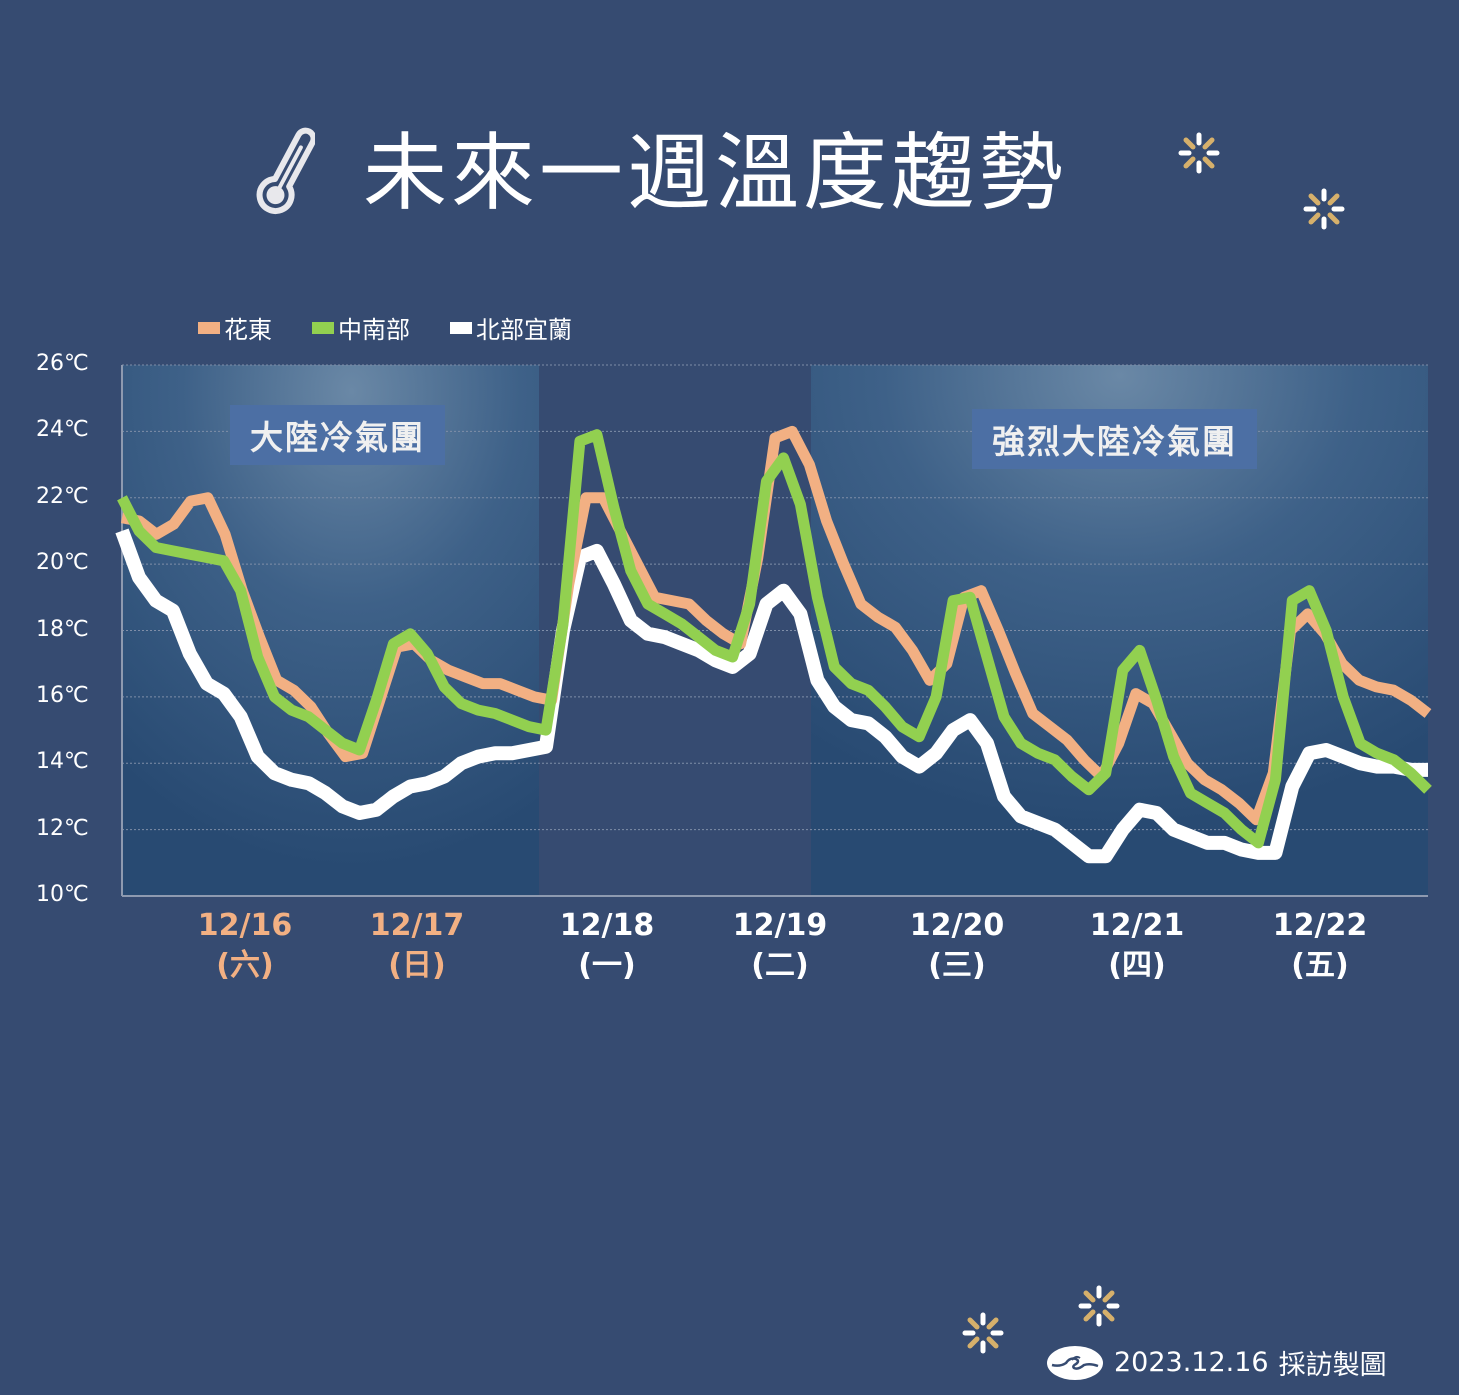 This screenshot has width=1459, height=1395. I want to click on x-tick-date: 12/16, so click(245, 925).